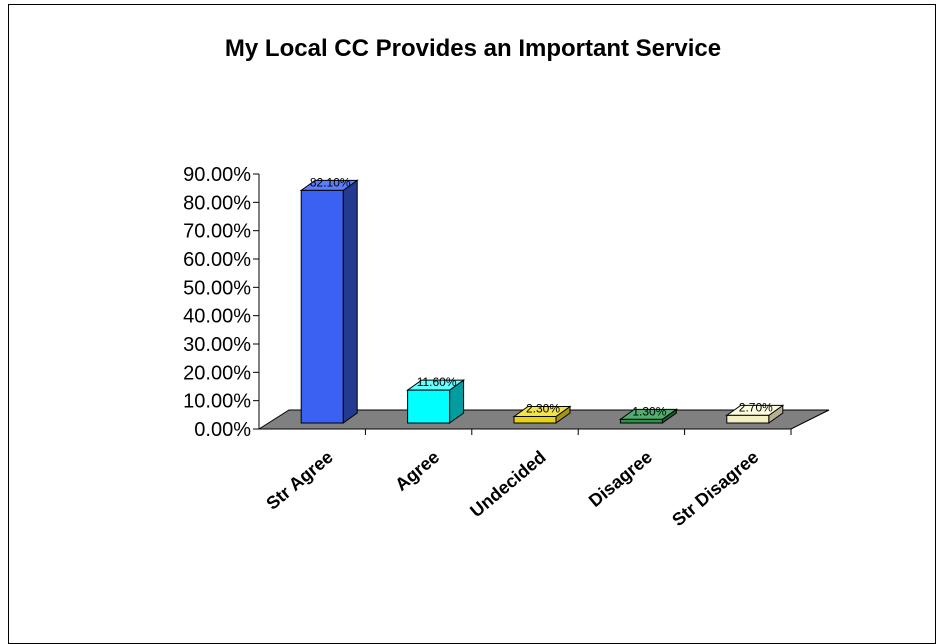 The height and width of the screenshot is (644, 945). What do you see at coordinates (222, 430) in the screenshot?
I see `y-tick-label: 0.00%` at bounding box center [222, 430].